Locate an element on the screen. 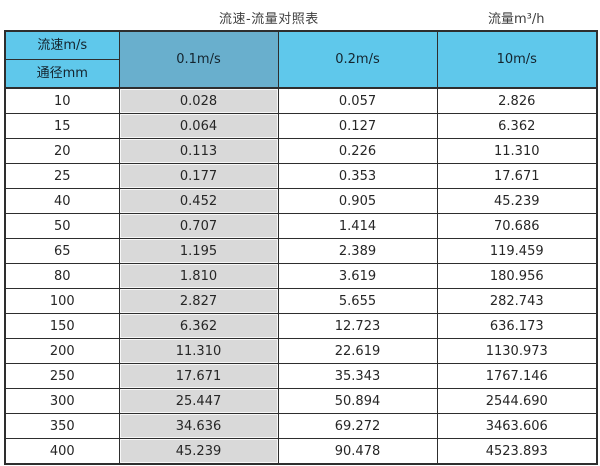 This screenshot has height=466, width=600. diameter-cell: 250 is located at coordinates (62, 376).